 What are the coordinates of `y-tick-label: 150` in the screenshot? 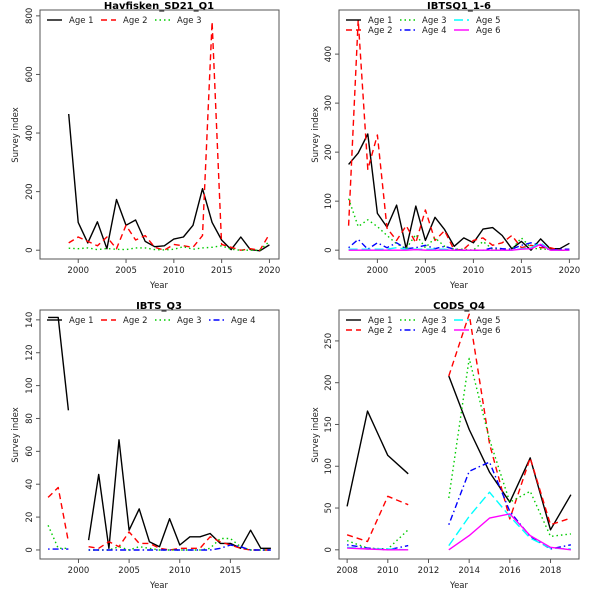 It's located at (329, 424).